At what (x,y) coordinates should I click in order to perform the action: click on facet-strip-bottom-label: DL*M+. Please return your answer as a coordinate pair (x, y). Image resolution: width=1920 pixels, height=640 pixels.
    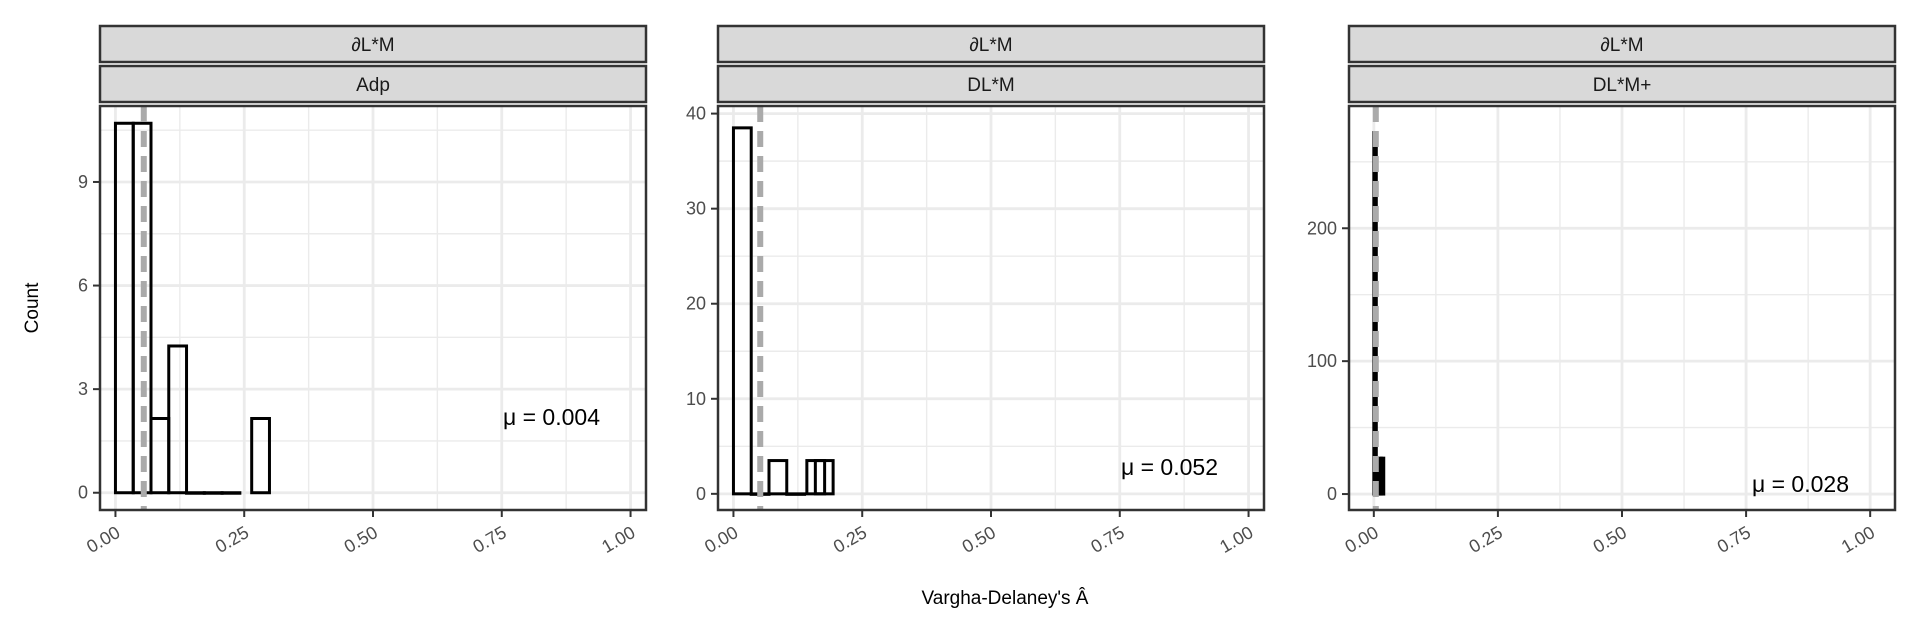
    Looking at the image, I should click on (1622, 85).